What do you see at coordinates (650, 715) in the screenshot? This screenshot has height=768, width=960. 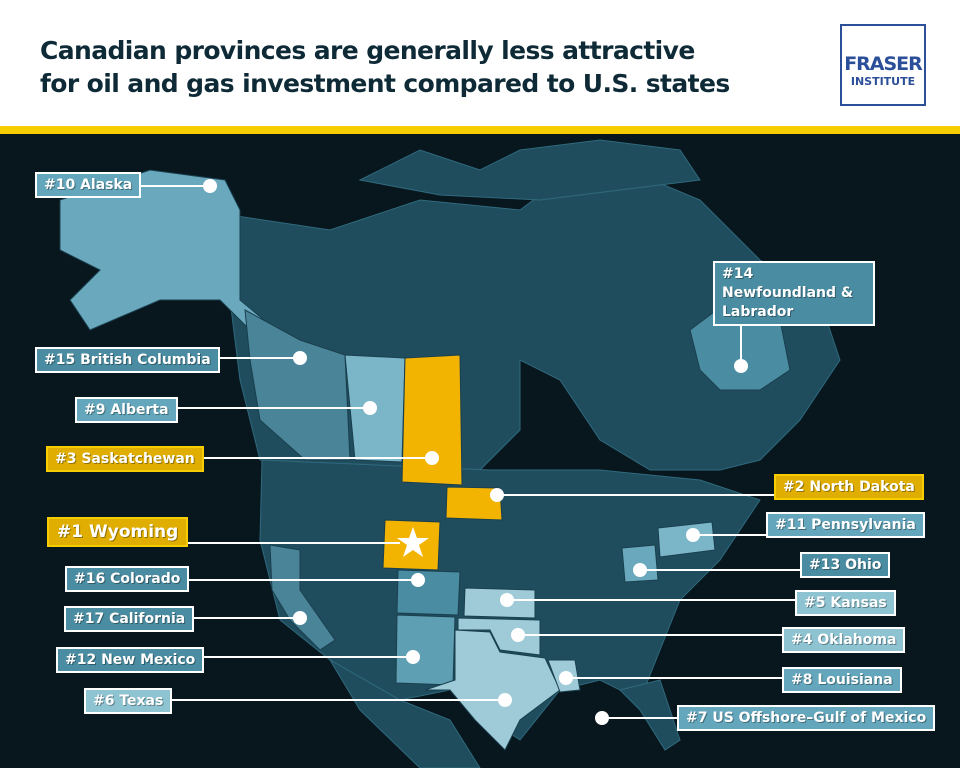 I see `land-florida` at bounding box center [650, 715].